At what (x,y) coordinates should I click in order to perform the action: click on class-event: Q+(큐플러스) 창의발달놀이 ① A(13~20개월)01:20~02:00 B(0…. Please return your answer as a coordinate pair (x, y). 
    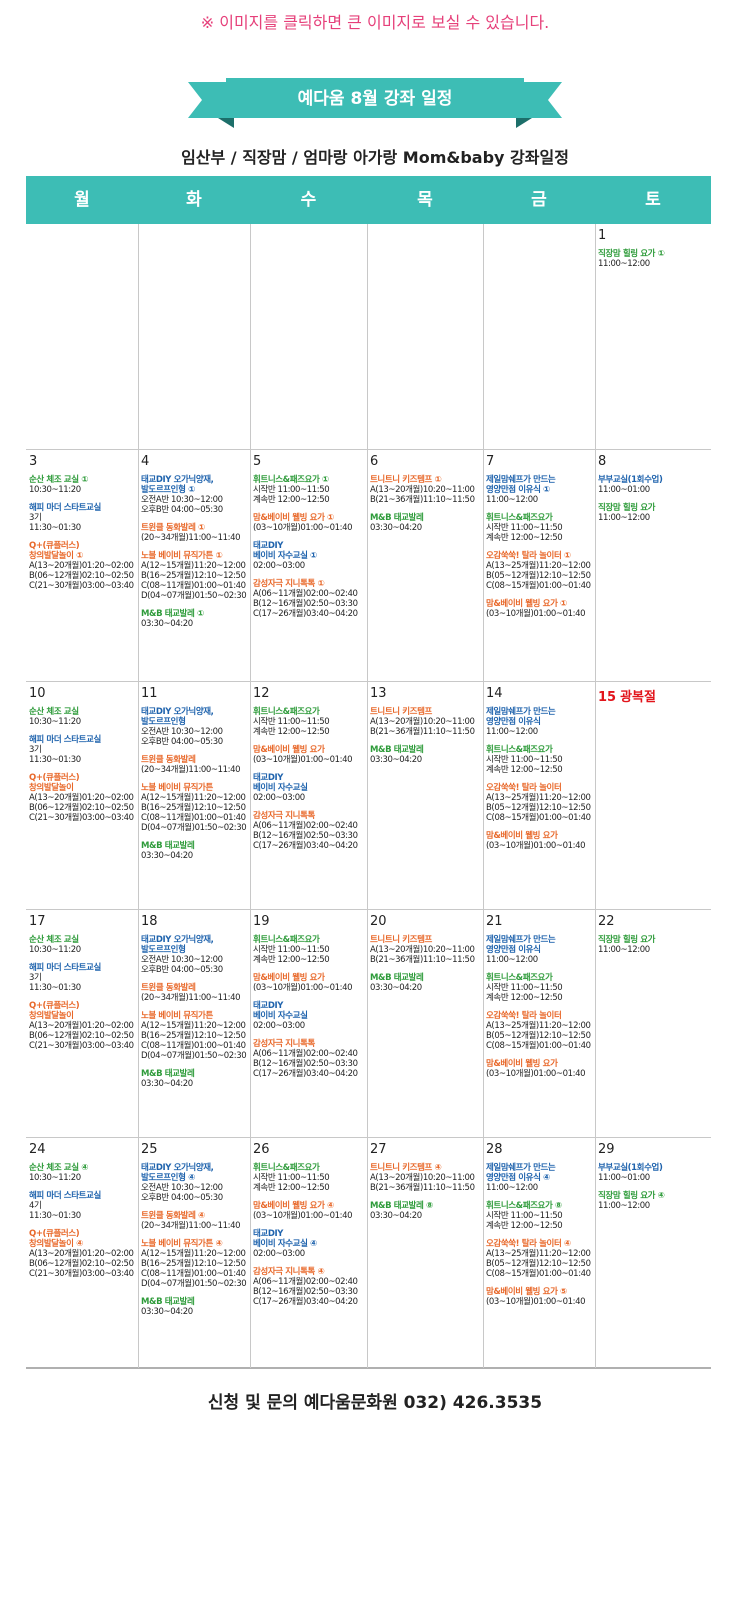
    Looking at the image, I should click on (82, 566).